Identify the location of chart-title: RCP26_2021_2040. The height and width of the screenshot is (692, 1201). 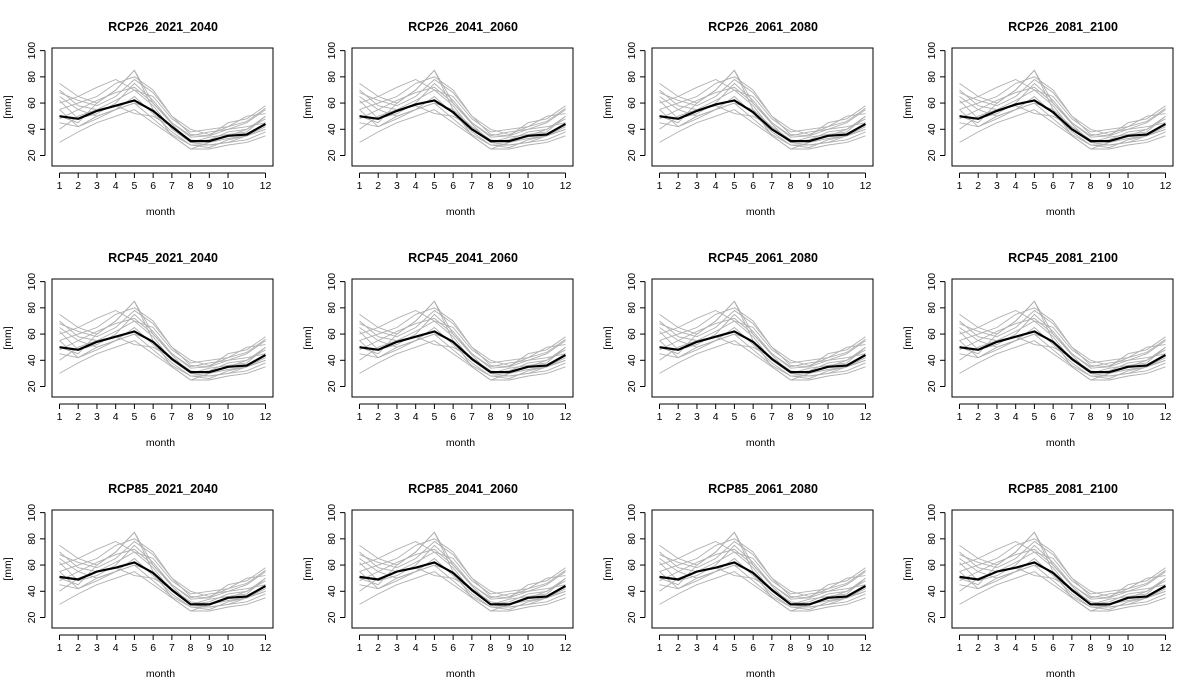
(163, 27).